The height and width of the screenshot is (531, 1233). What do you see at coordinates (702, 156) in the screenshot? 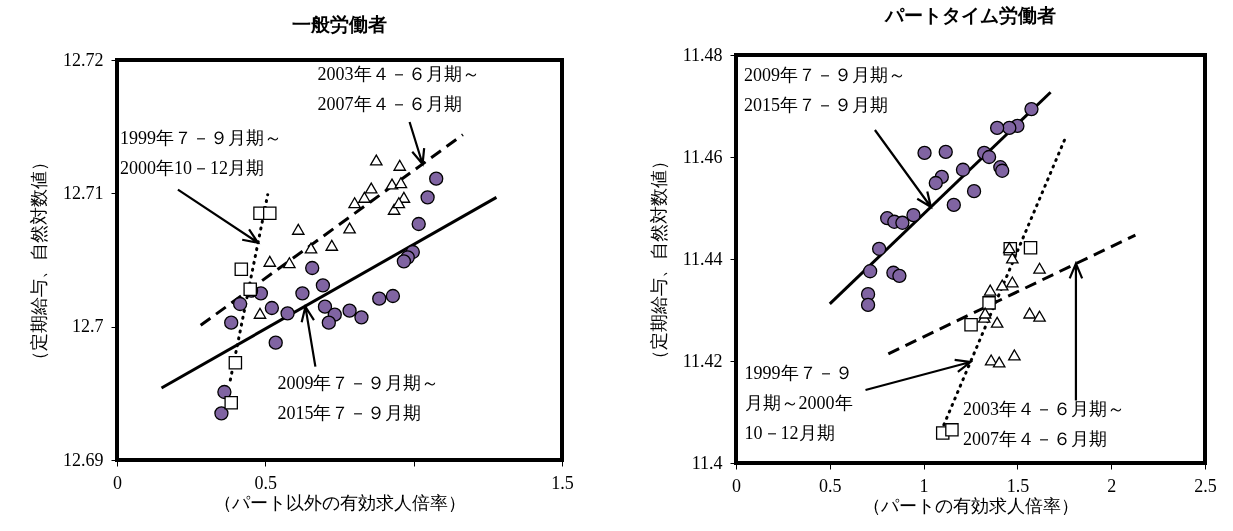
I see `y-tick-label: 11.46` at bounding box center [702, 156].